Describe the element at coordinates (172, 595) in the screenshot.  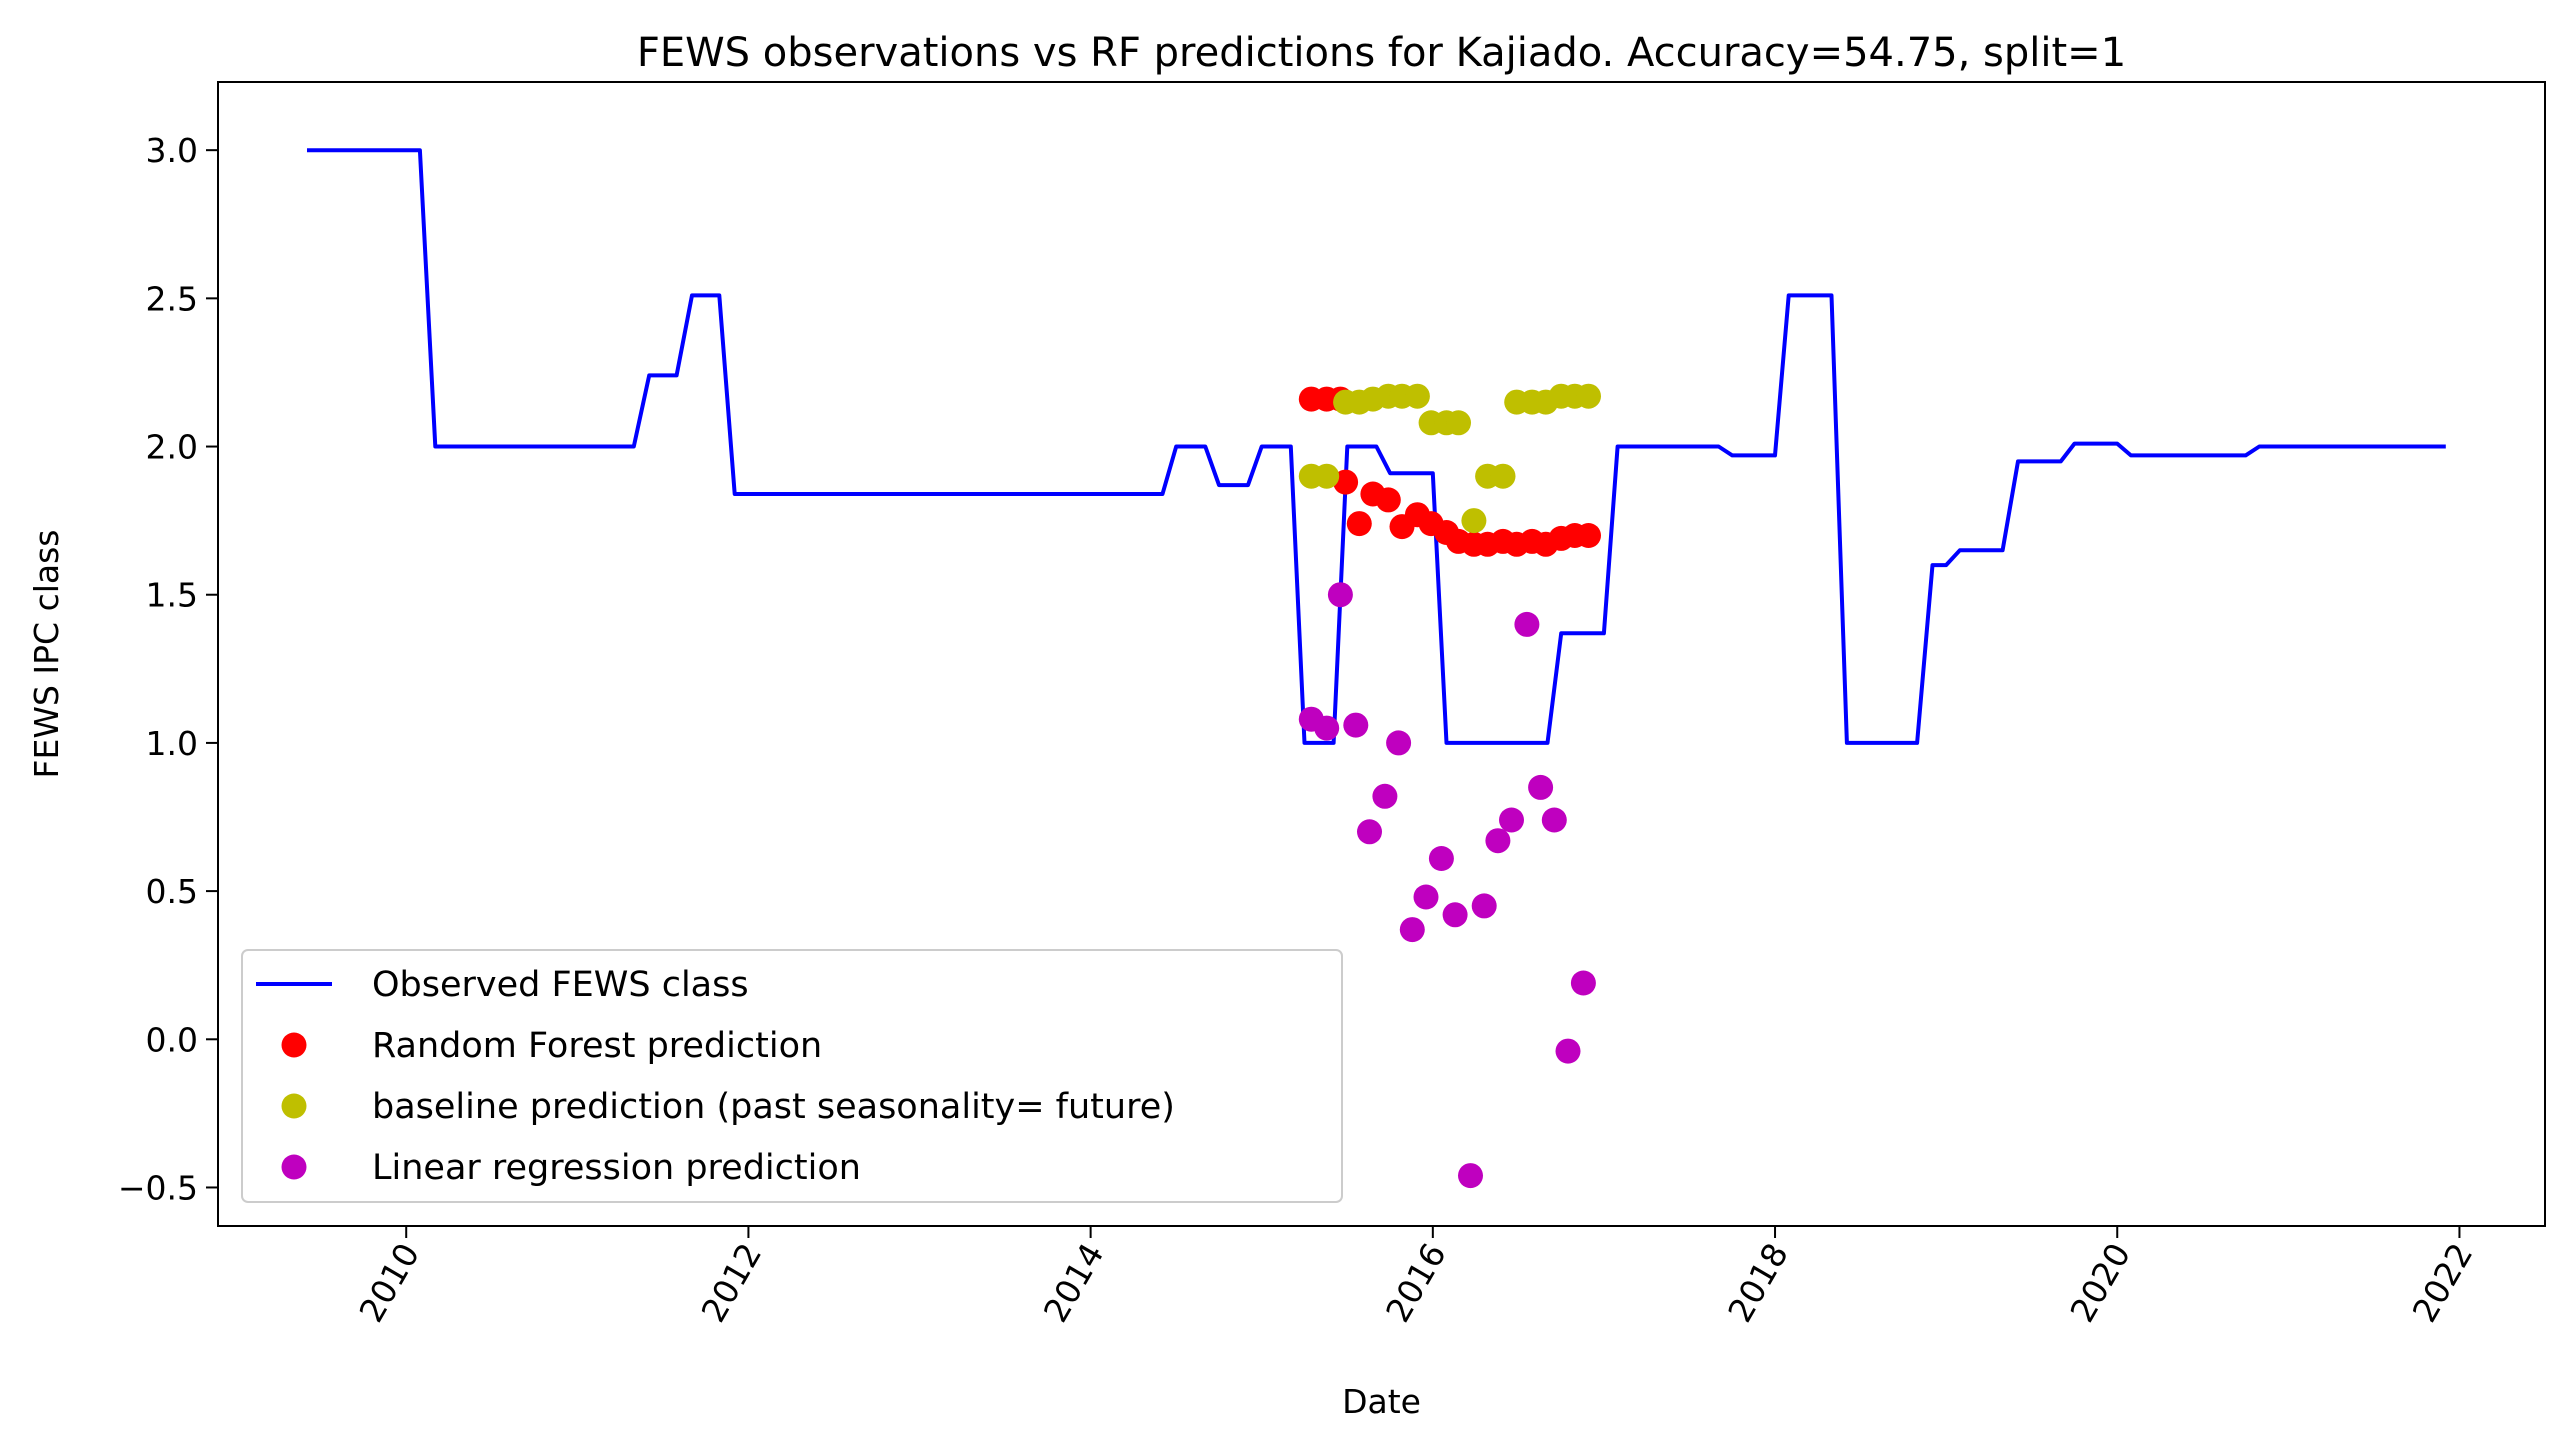
I see `y-tick-label: 1.5` at that location.